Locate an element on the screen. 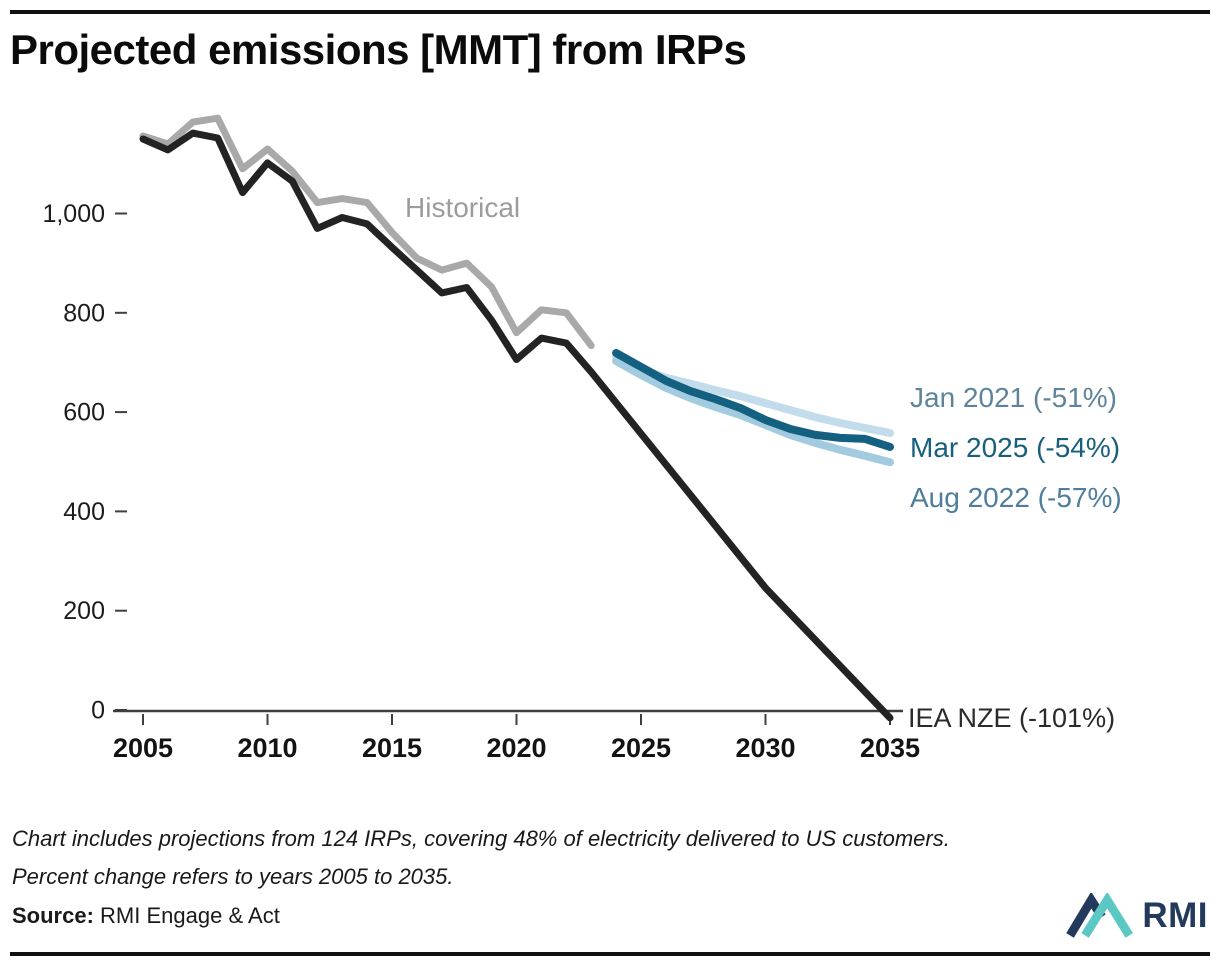 The height and width of the screenshot is (972, 1220). y-tick-label: 800 is located at coordinates (84, 313).